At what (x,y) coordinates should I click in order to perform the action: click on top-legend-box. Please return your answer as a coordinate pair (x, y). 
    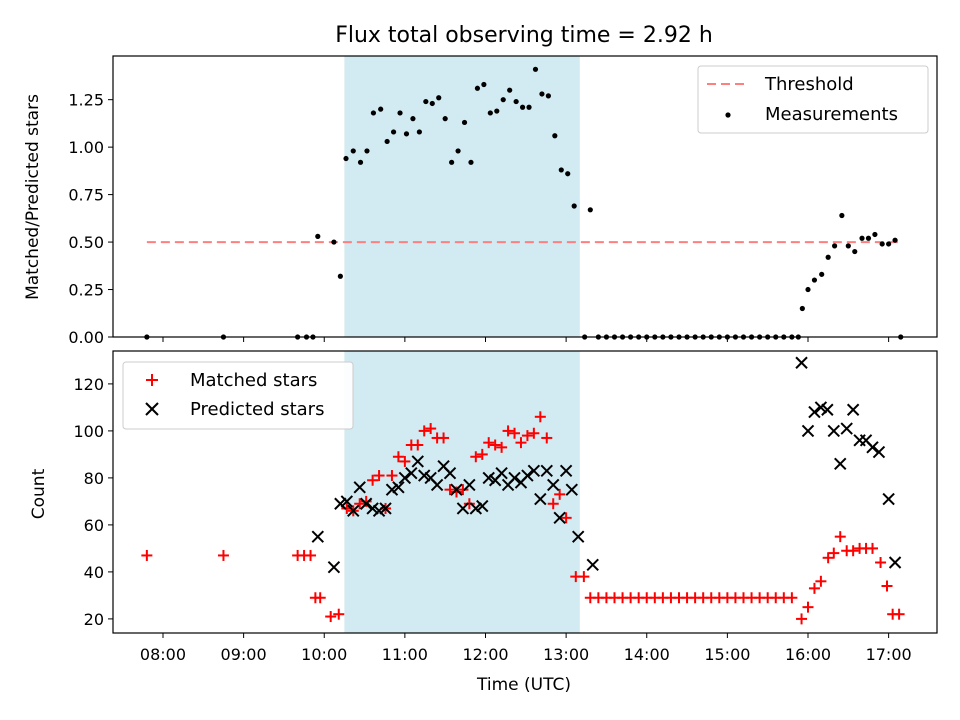
    Looking at the image, I should click on (813, 99).